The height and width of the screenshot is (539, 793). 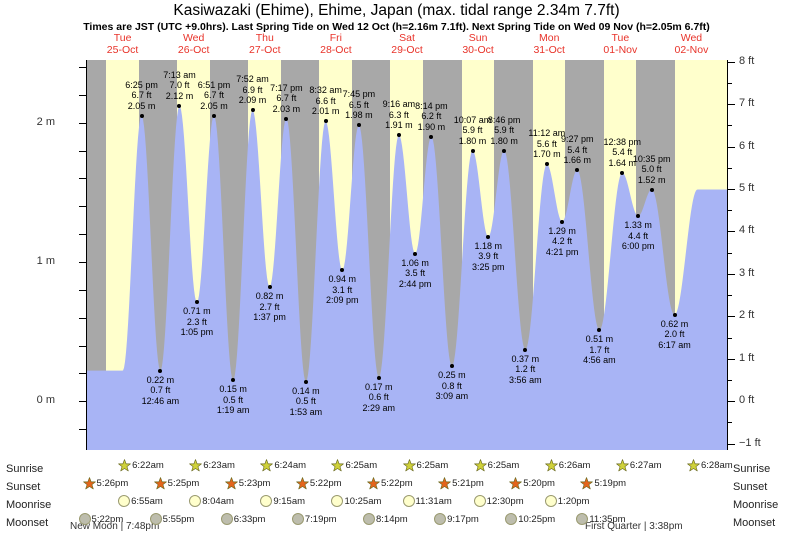 What do you see at coordinates (160, 390) in the screenshot?
I see `tide-label-line-1: 0.7 ft` at bounding box center [160, 390].